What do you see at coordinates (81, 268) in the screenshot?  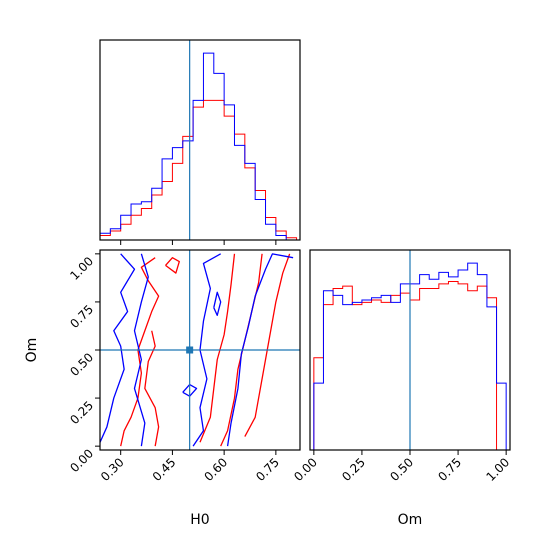 I see `contour-y-tick-label-4: 1.00` at bounding box center [81, 268].